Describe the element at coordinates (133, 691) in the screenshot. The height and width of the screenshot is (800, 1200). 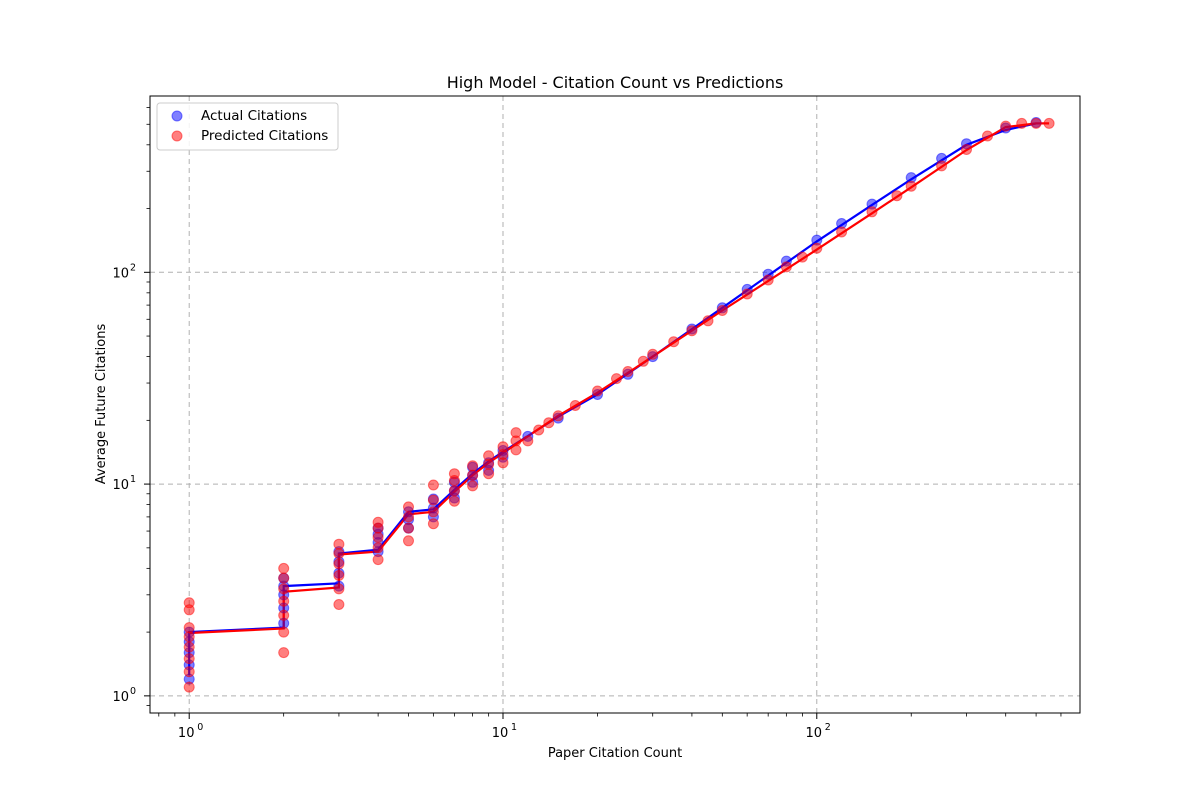
I see `y-tick-exponent: 0` at that location.